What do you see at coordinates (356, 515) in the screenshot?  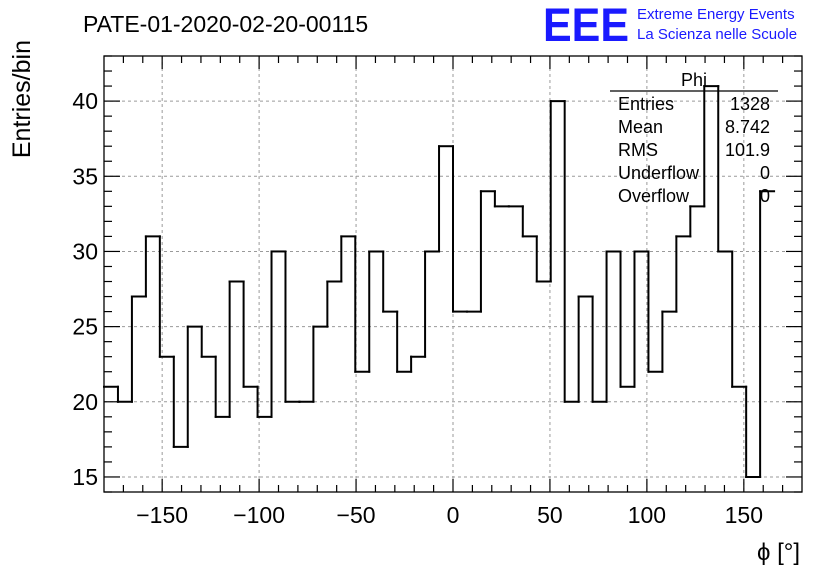 I see `x-tick-label: −50` at bounding box center [356, 515].